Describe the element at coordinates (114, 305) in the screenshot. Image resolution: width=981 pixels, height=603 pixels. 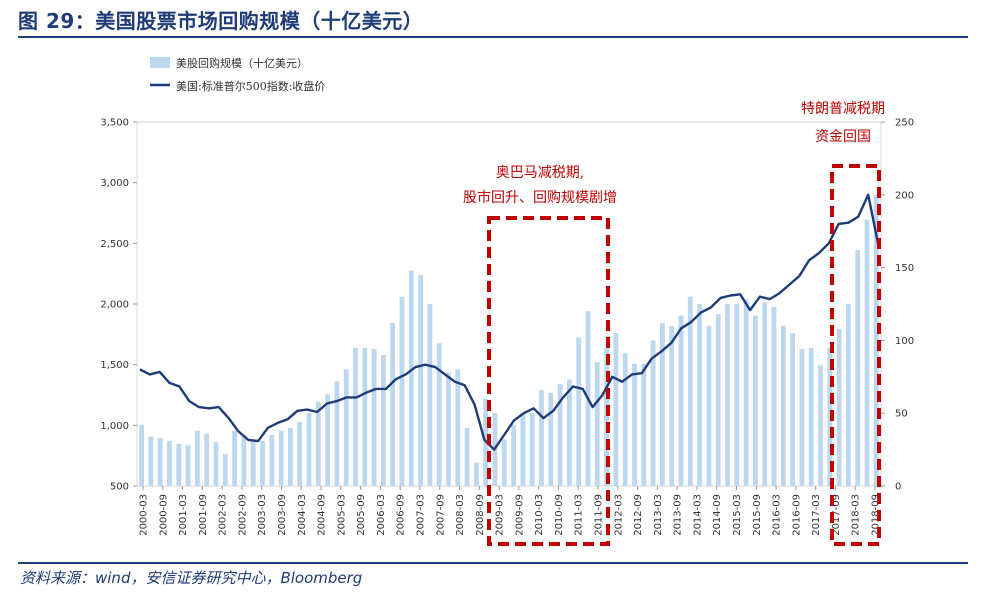
I see `left-tick-label: 2,000` at that location.